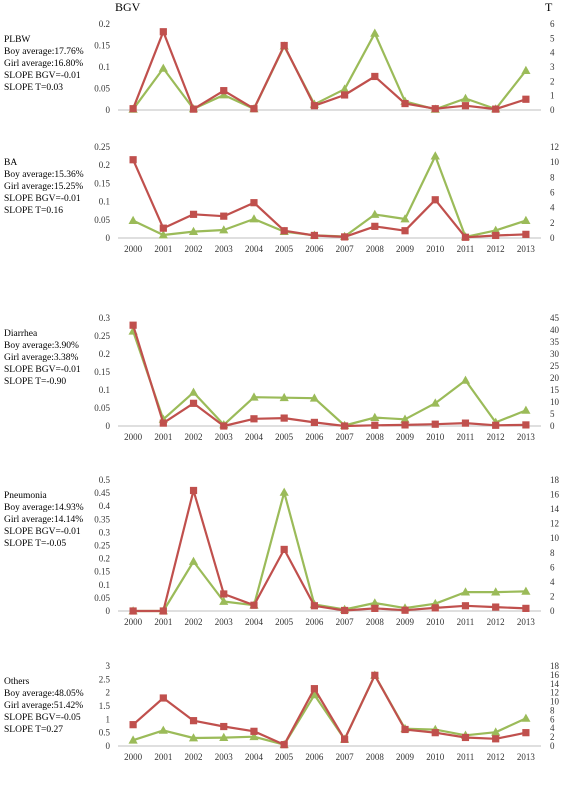 This screenshot has height=789, width=567. Describe the element at coordinates (555, 666) in the screenshot. I see `y-right-tick-label: 18` at that location.